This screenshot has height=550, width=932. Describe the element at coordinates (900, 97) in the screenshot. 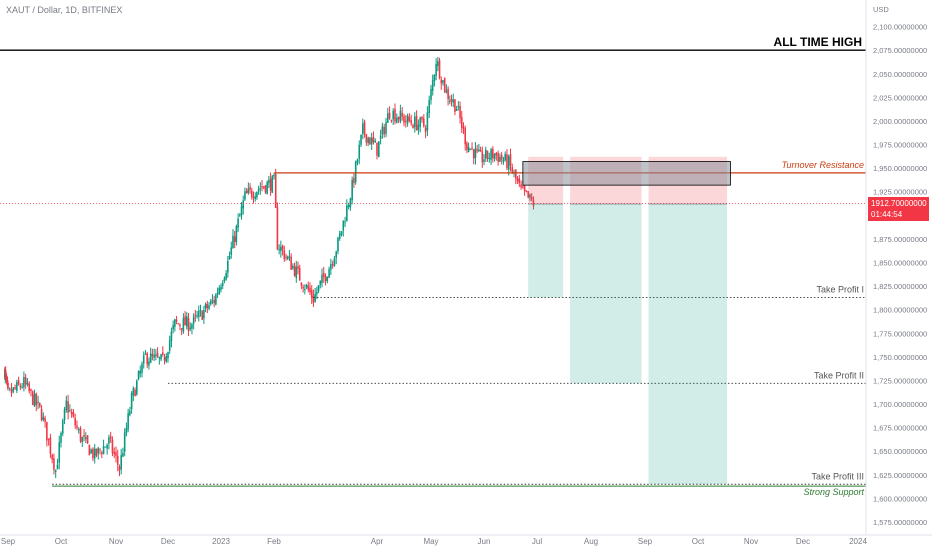

I see `price-tick-label: 2,025.00000000` at that location.